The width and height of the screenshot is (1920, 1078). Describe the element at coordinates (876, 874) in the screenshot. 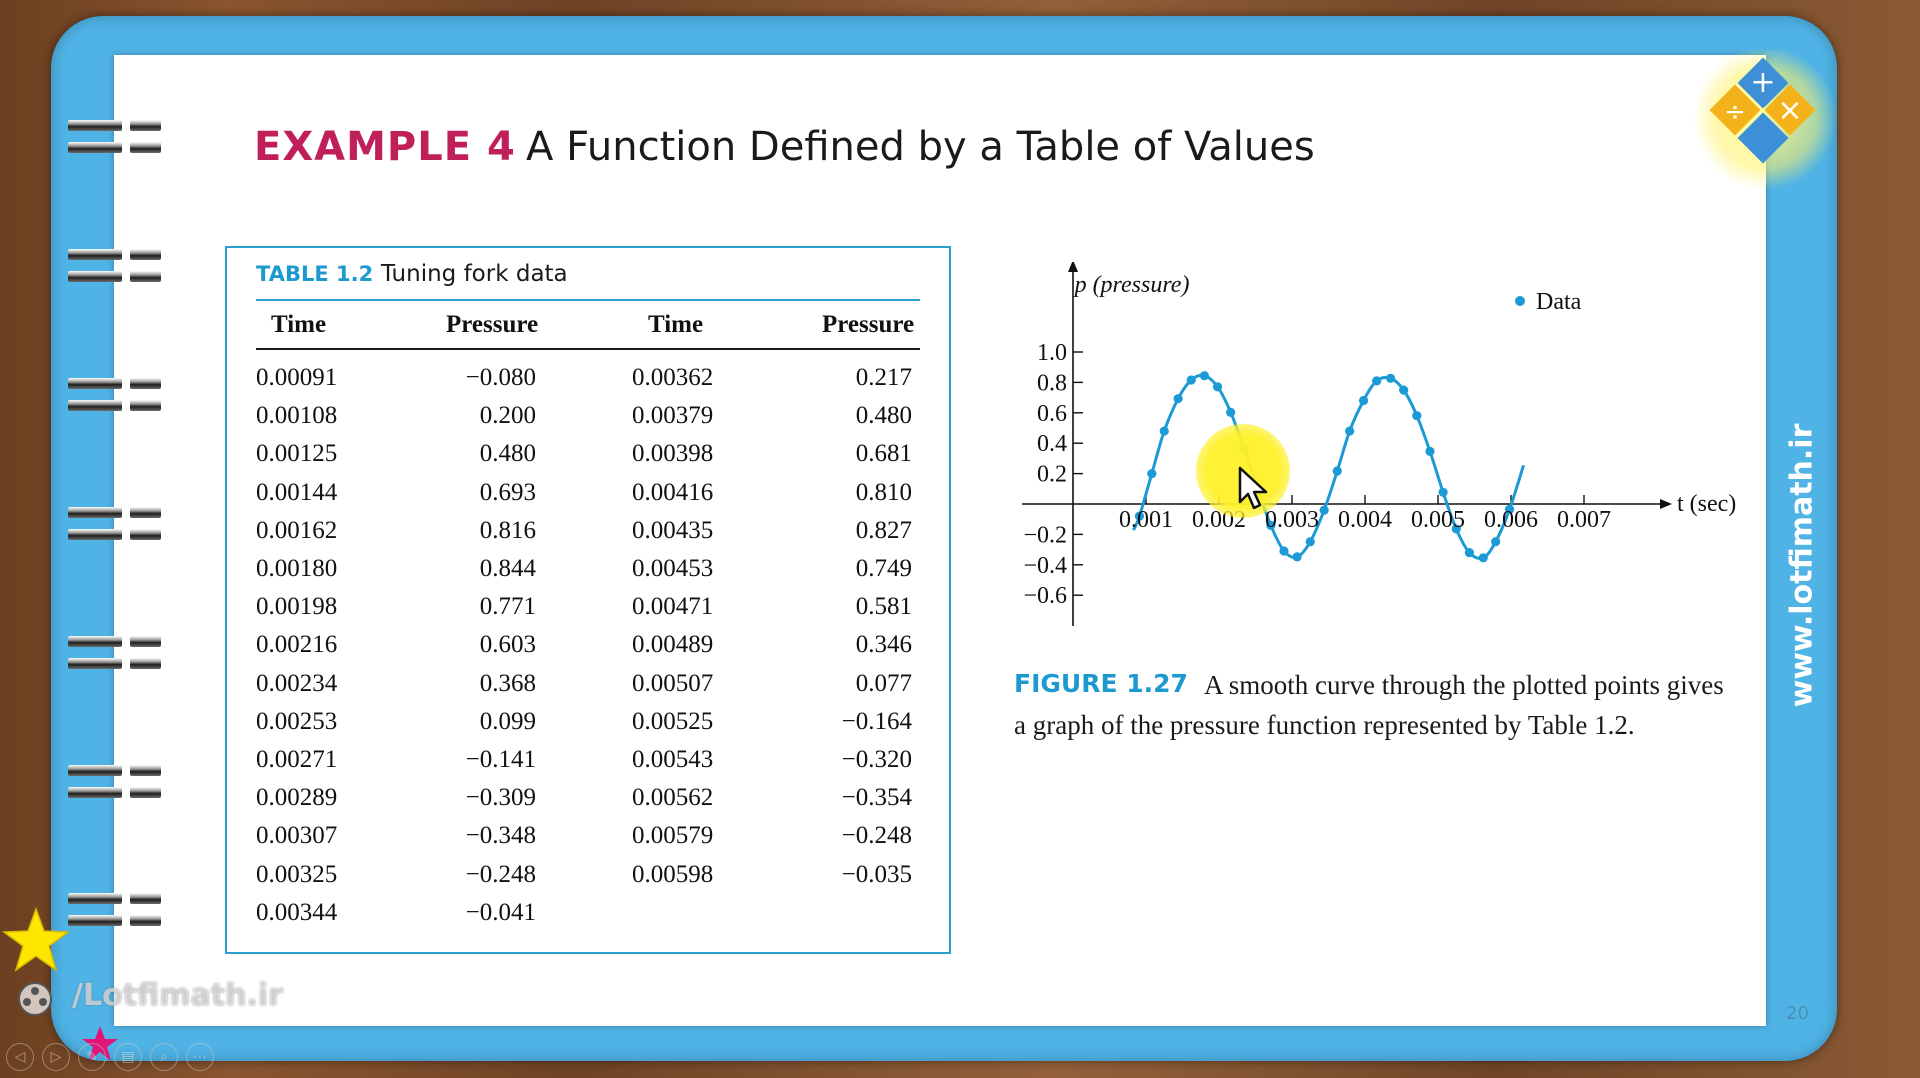

I see `table-cell: −0.035` at that location.